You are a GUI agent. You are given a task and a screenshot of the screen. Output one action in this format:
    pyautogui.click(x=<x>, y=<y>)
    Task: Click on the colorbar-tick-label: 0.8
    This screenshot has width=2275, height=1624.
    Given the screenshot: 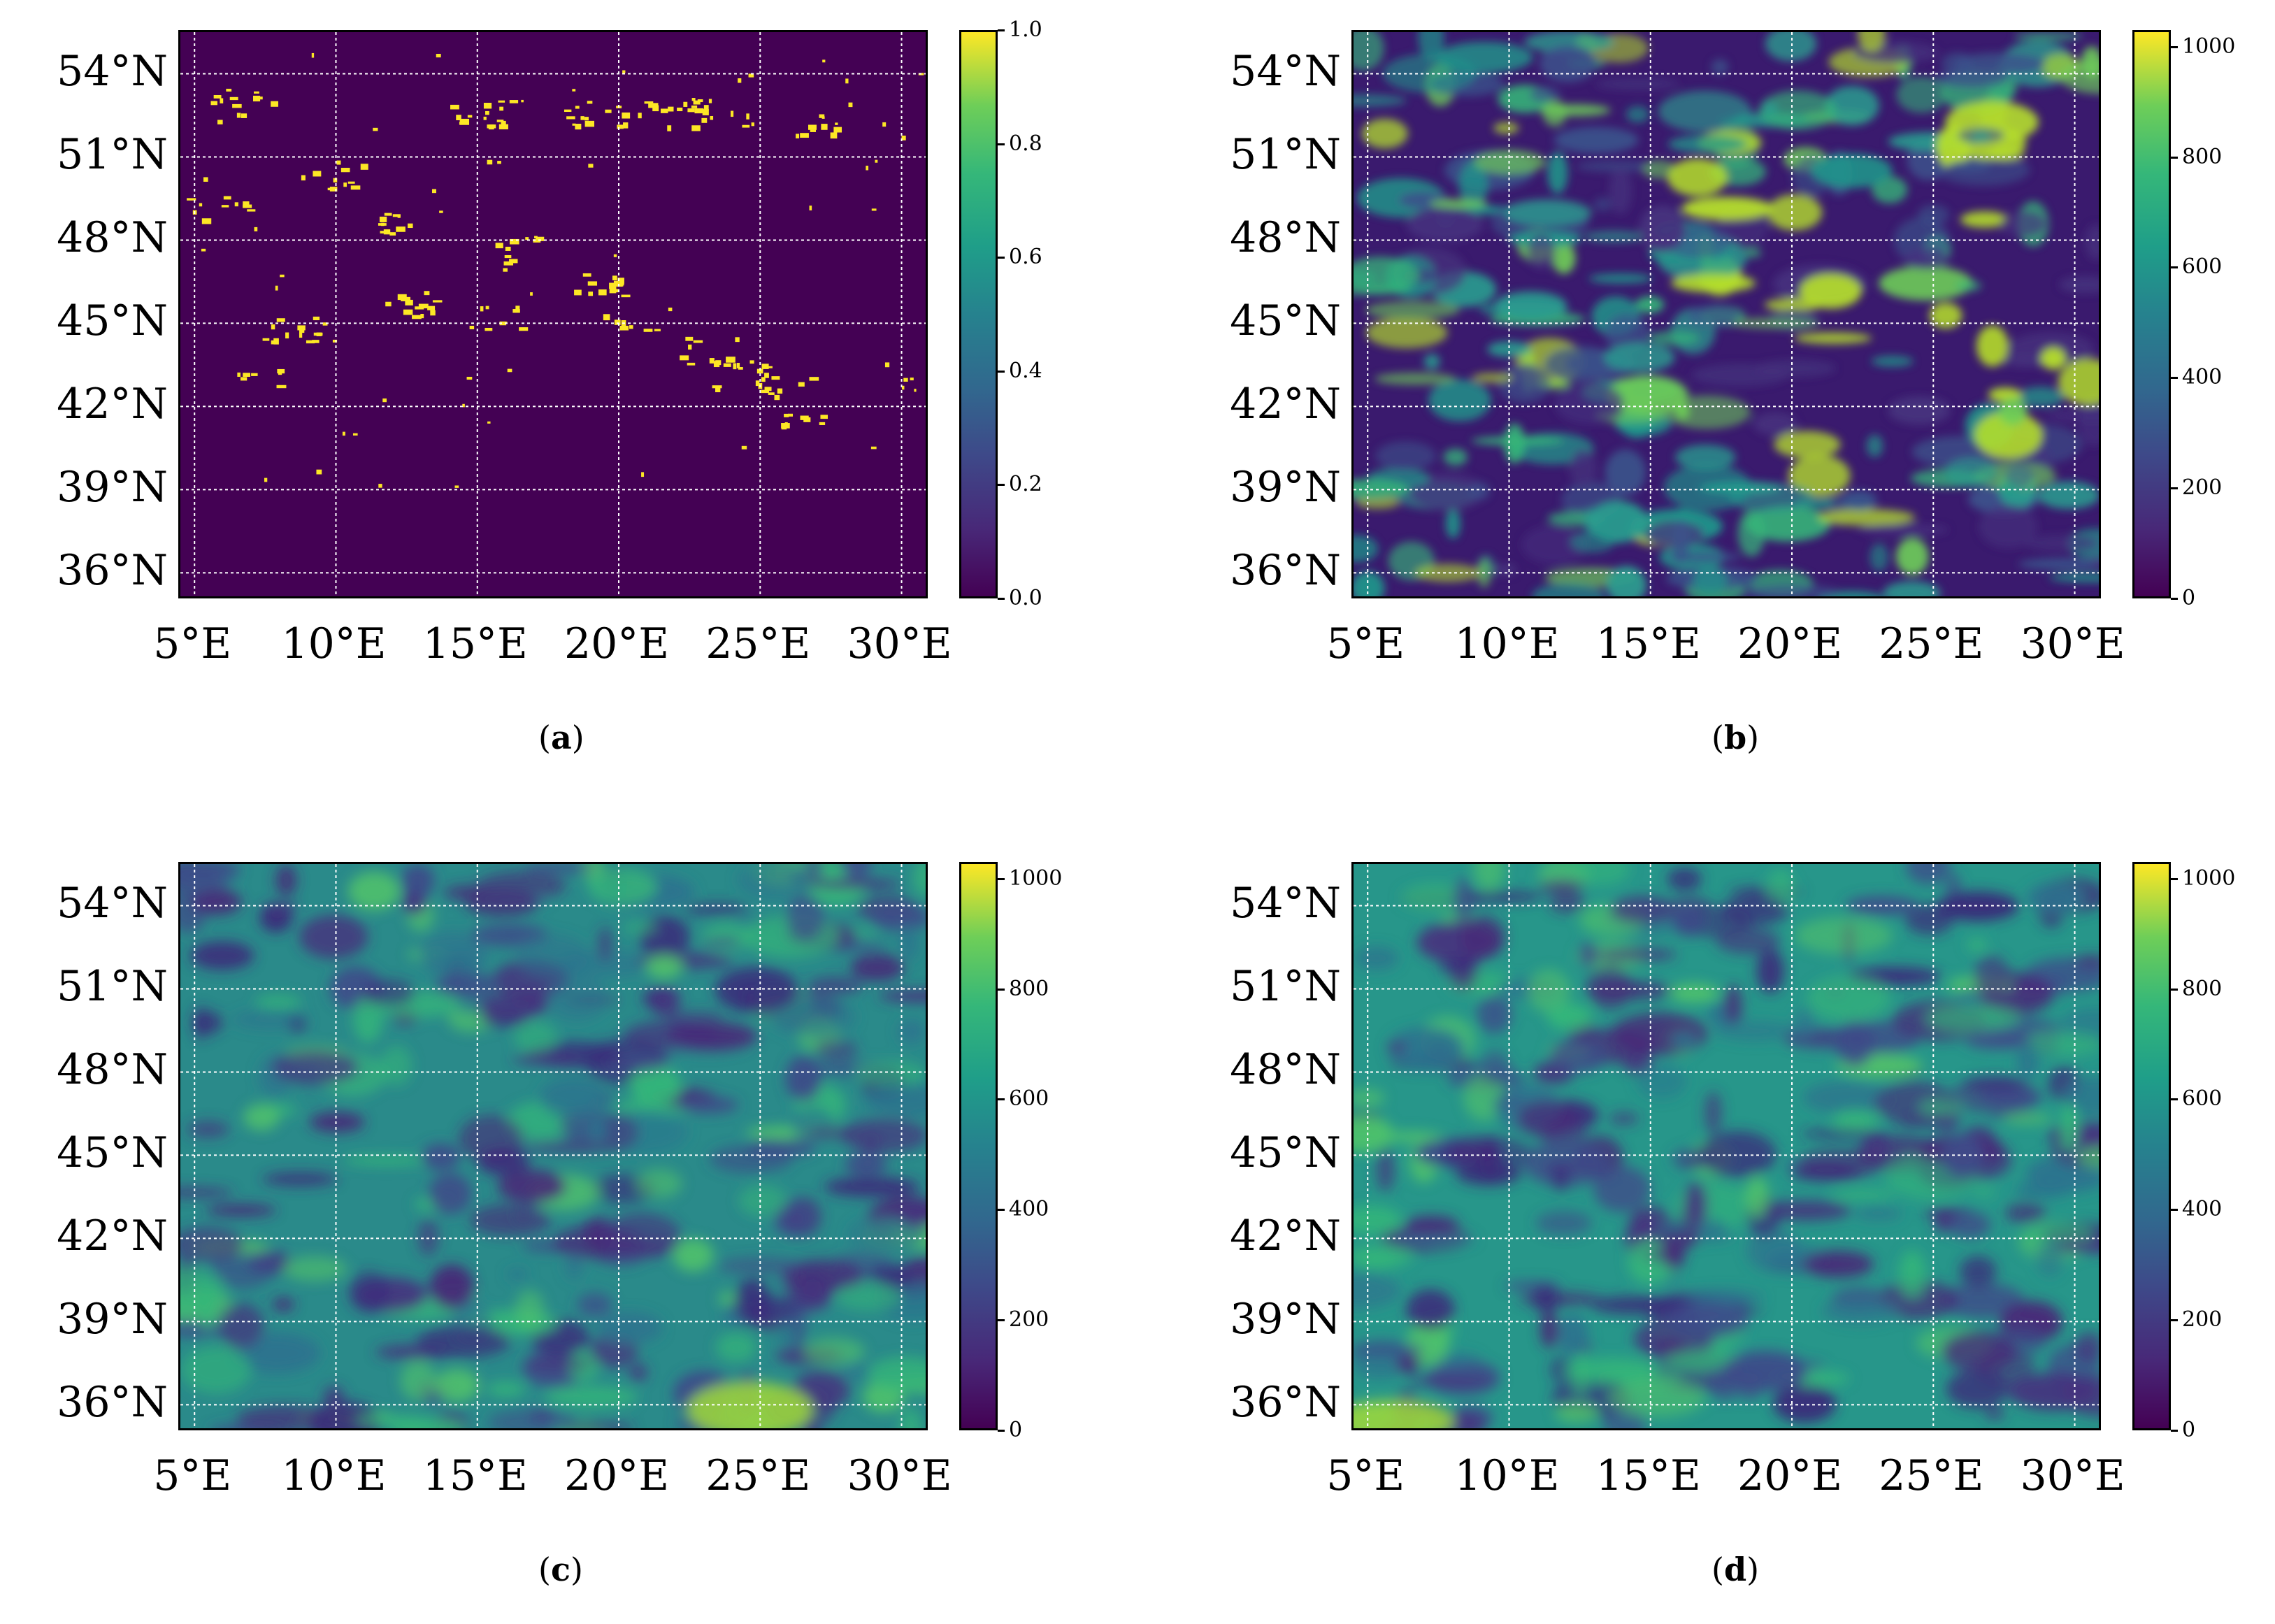 What is the action you would take?
    pyautogui.click(x=1025, y=144)
    